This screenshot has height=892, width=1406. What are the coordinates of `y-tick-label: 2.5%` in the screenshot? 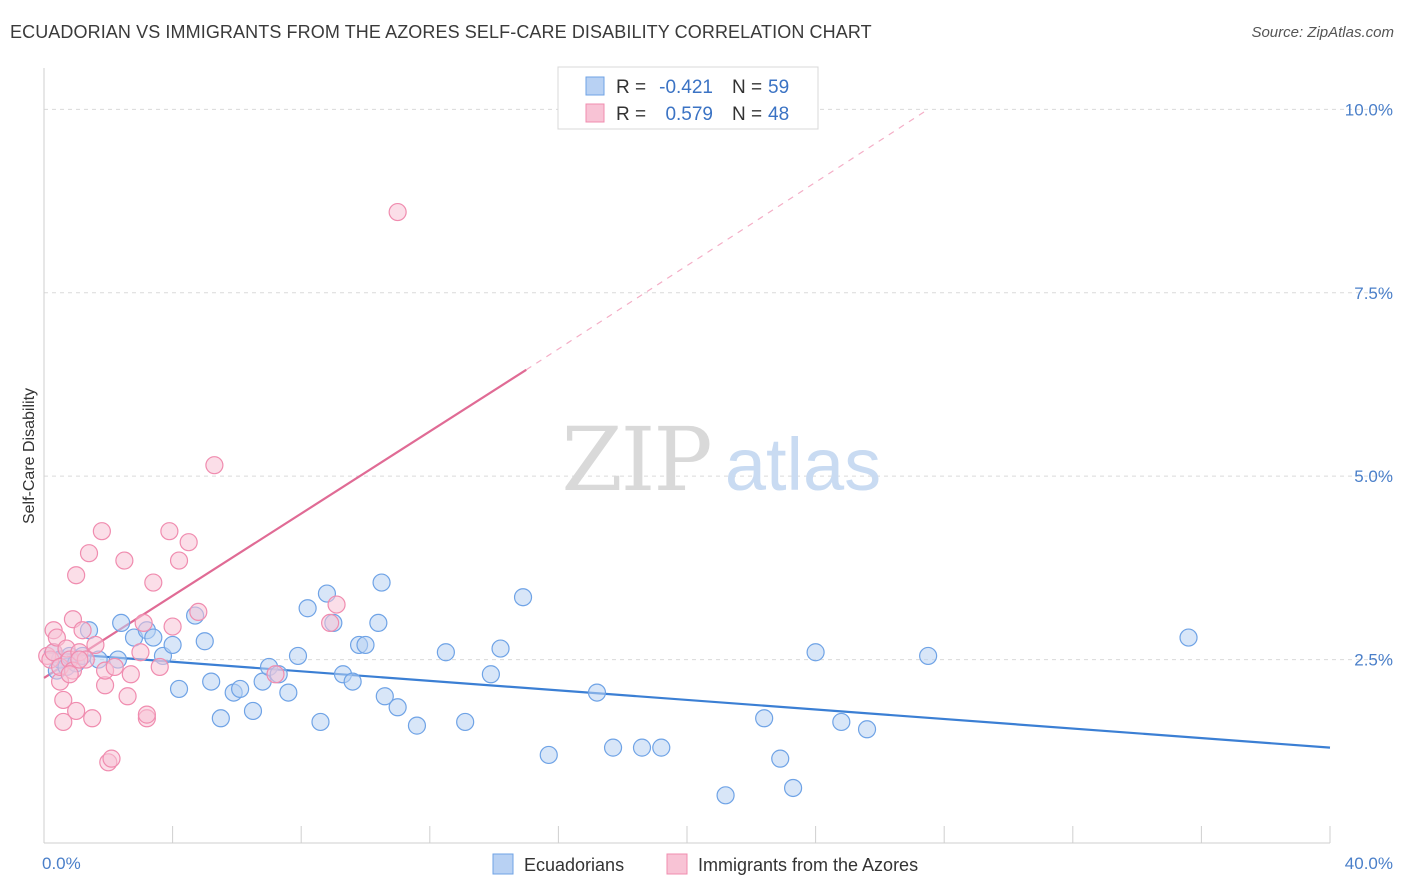 It's located at (1373, 660).